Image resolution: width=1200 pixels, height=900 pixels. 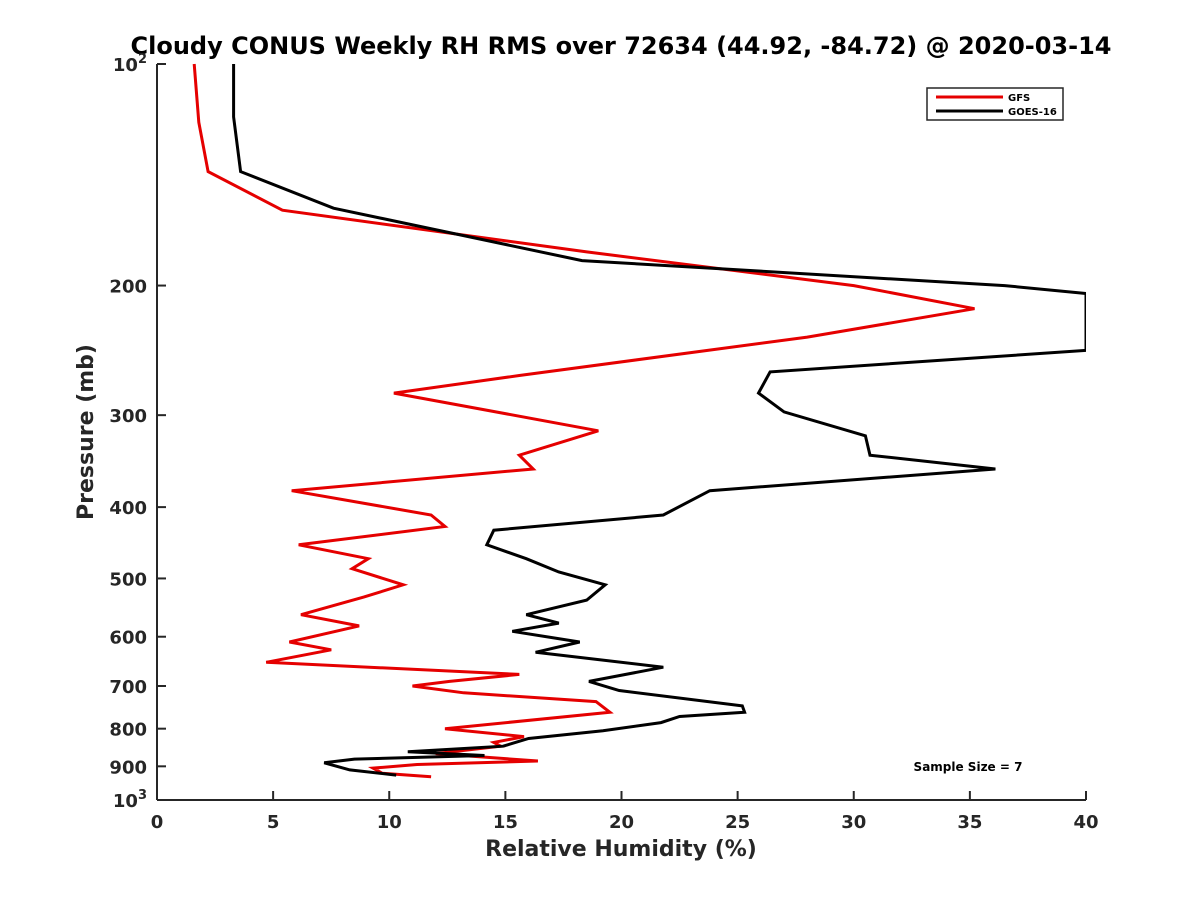 I want to click on x-tick-label: 10, so click(x=389, y=822).